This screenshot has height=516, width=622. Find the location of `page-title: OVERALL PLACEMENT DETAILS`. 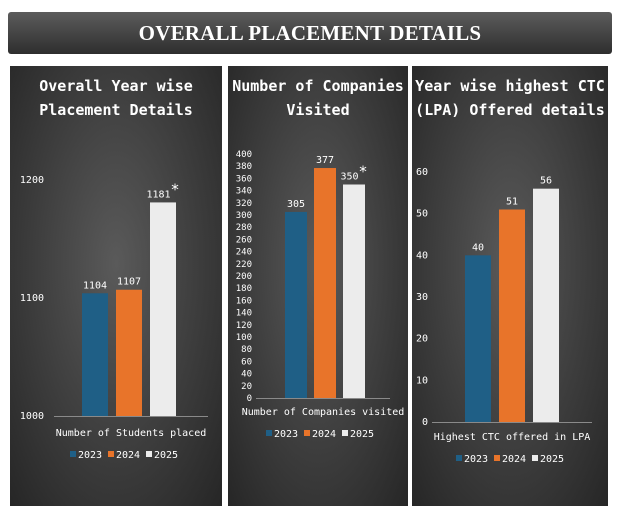

page-title: OVERALL PLACEMENT DETAILS is located at coordinates (310, 32).